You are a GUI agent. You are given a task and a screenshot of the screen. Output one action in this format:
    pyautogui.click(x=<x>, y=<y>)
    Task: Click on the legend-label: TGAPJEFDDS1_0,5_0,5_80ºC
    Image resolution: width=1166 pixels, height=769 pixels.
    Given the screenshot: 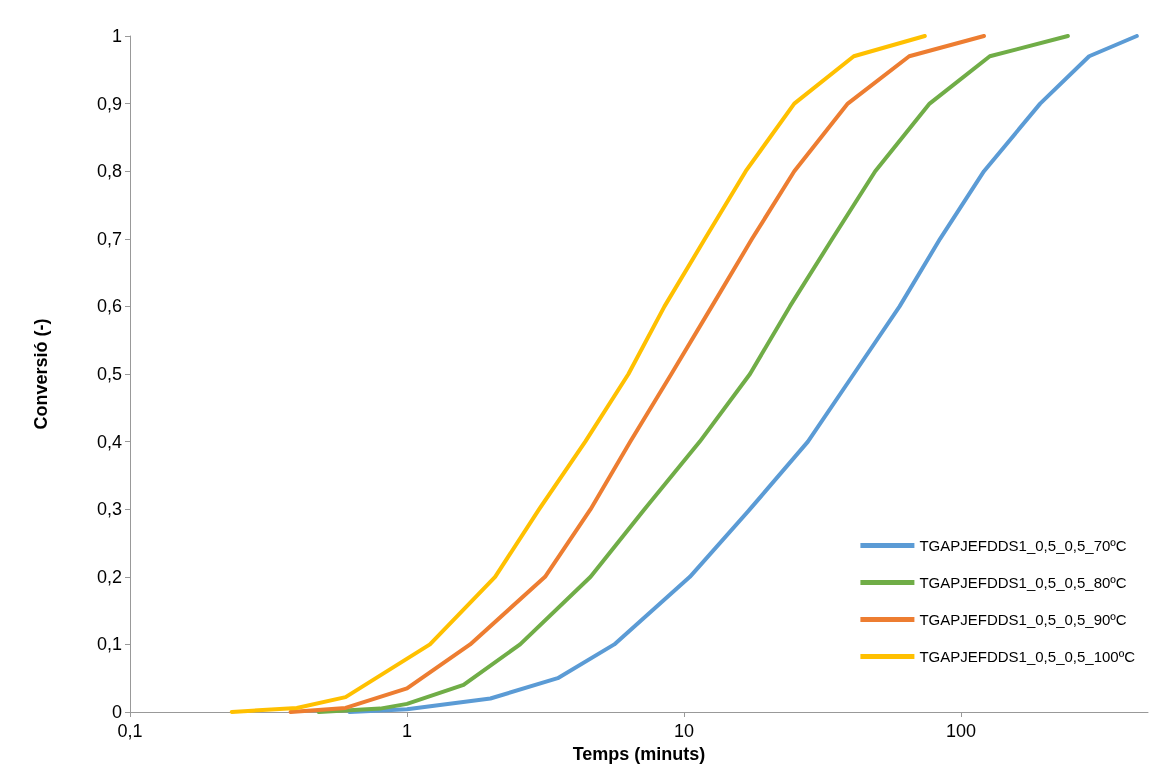 What is the action you would take?
    pyautogui.click(x=1023, y=582)
    